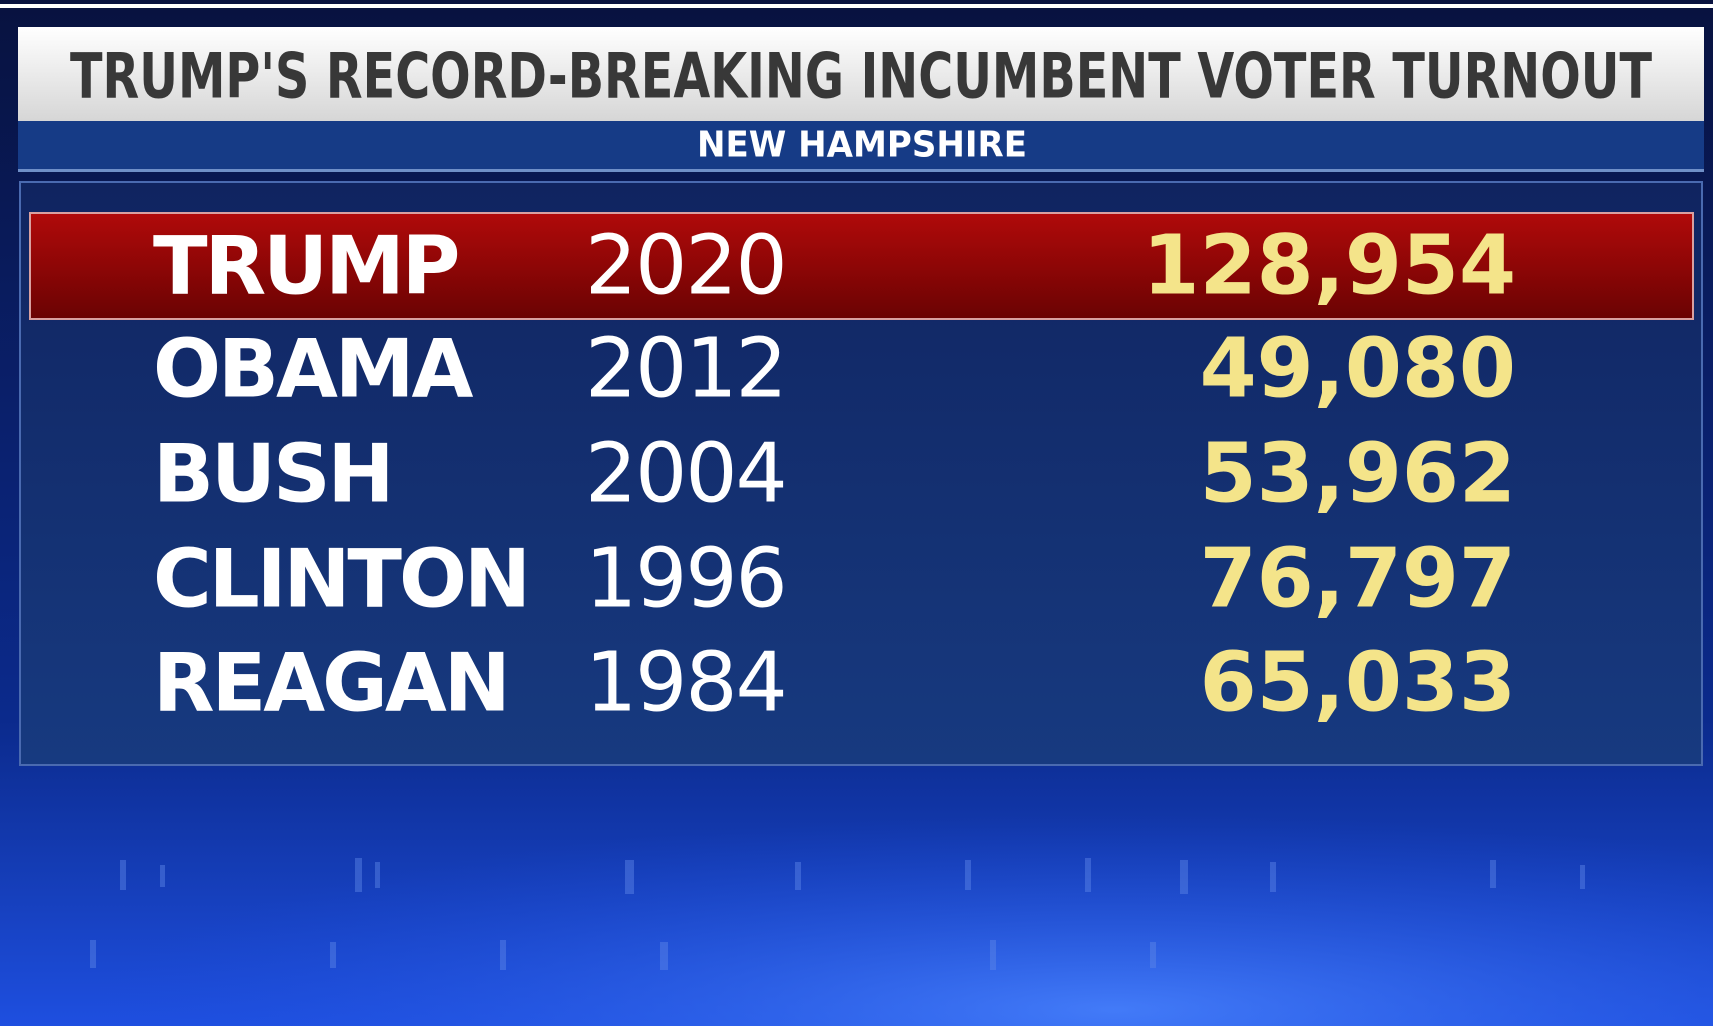  Describe the element at coordinates (861, 170) in the screenshot. I see `divider` at that location.